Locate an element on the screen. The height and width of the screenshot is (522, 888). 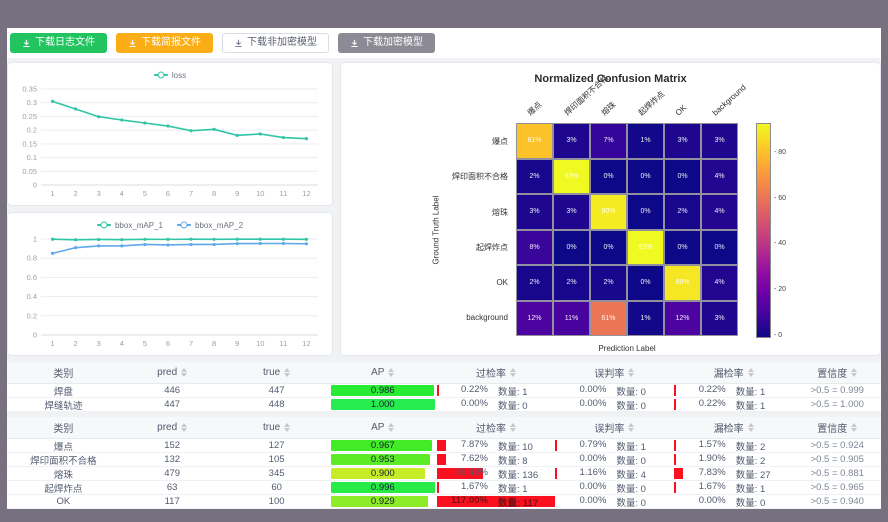
svg-text: 0.3 is located at coordinates (32, 102).